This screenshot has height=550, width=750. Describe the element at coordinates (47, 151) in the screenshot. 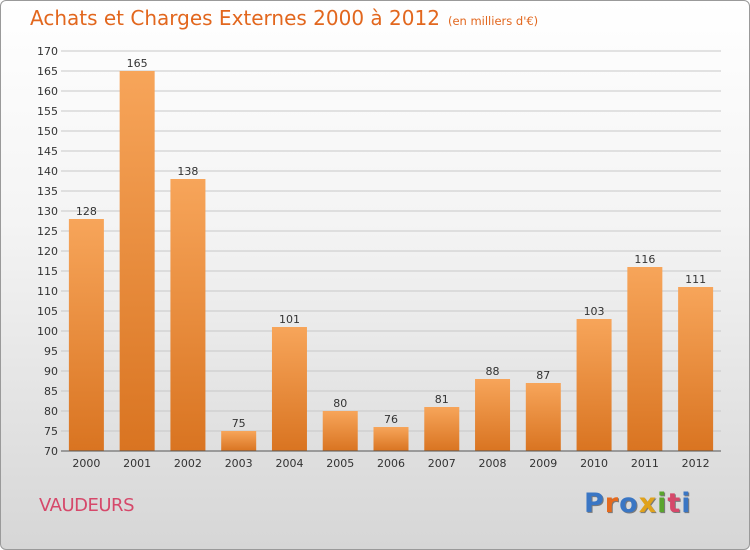

I see `y-tick-label: 145` at that location.